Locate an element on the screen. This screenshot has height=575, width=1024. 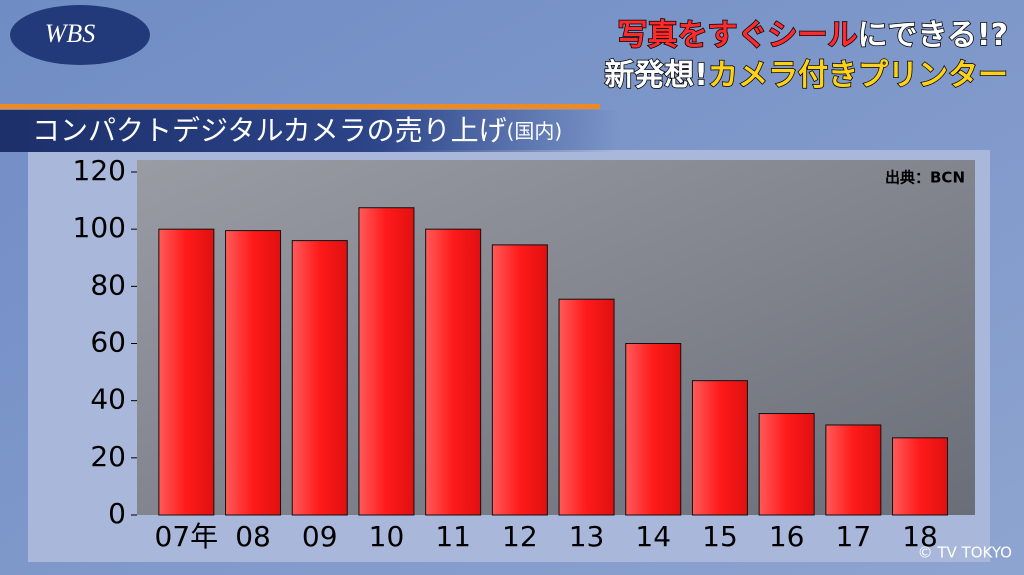
title-bar is located at coordinates (310, 131).